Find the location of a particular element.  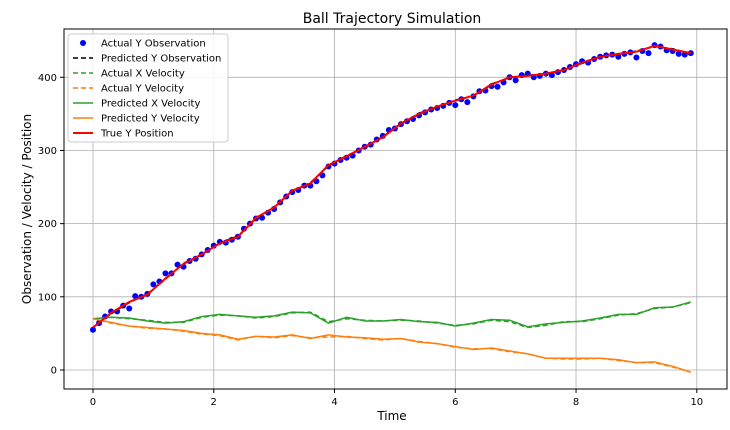

legend-marker is located at coordinates (83, 43).